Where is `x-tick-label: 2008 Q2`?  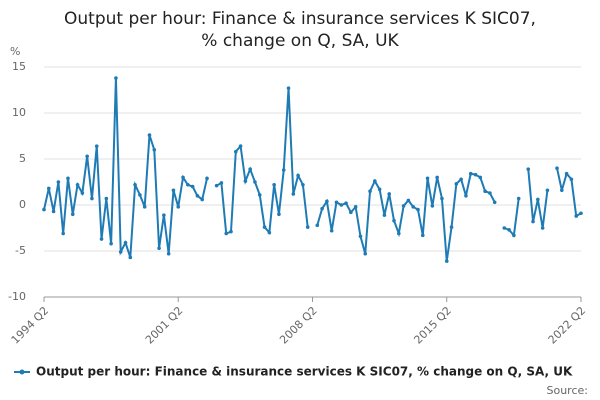
x-tick-label: 2008 Q2 is located at coordinates (298, 325).